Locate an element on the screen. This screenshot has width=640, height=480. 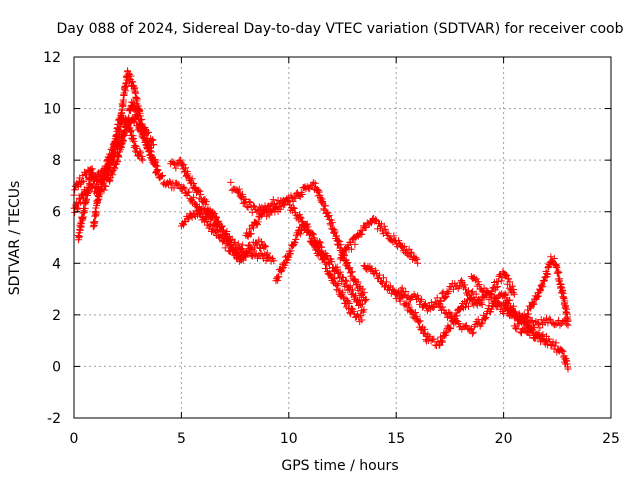
series-sat-d is located at coordinates (124, 172).